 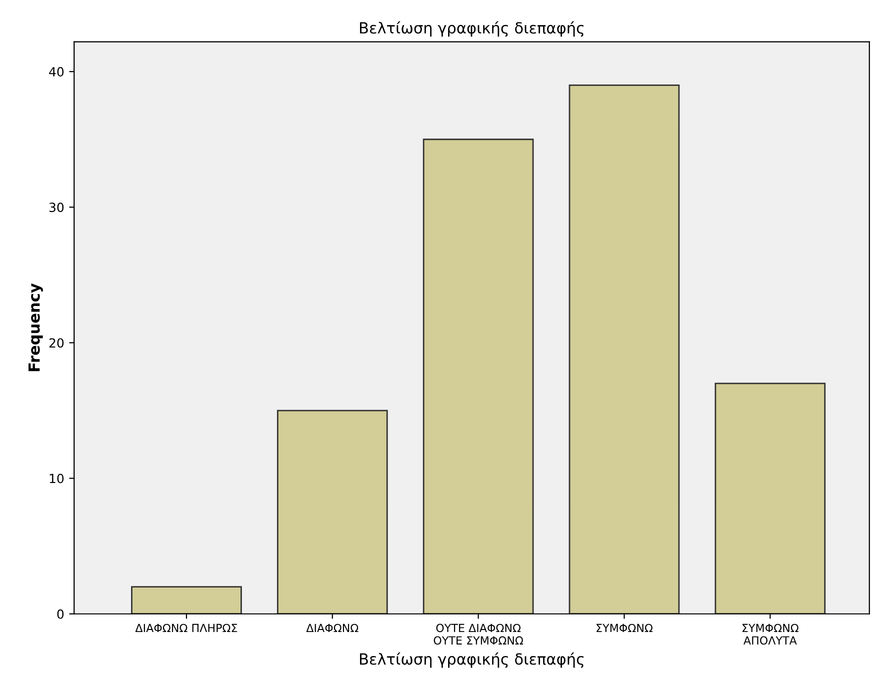 What do you see at coordinates (332, 628) in the screenshot?
I see `x-tick-label: ΔΙΑΦΩΝΩ` at bounding box center [332, 628].